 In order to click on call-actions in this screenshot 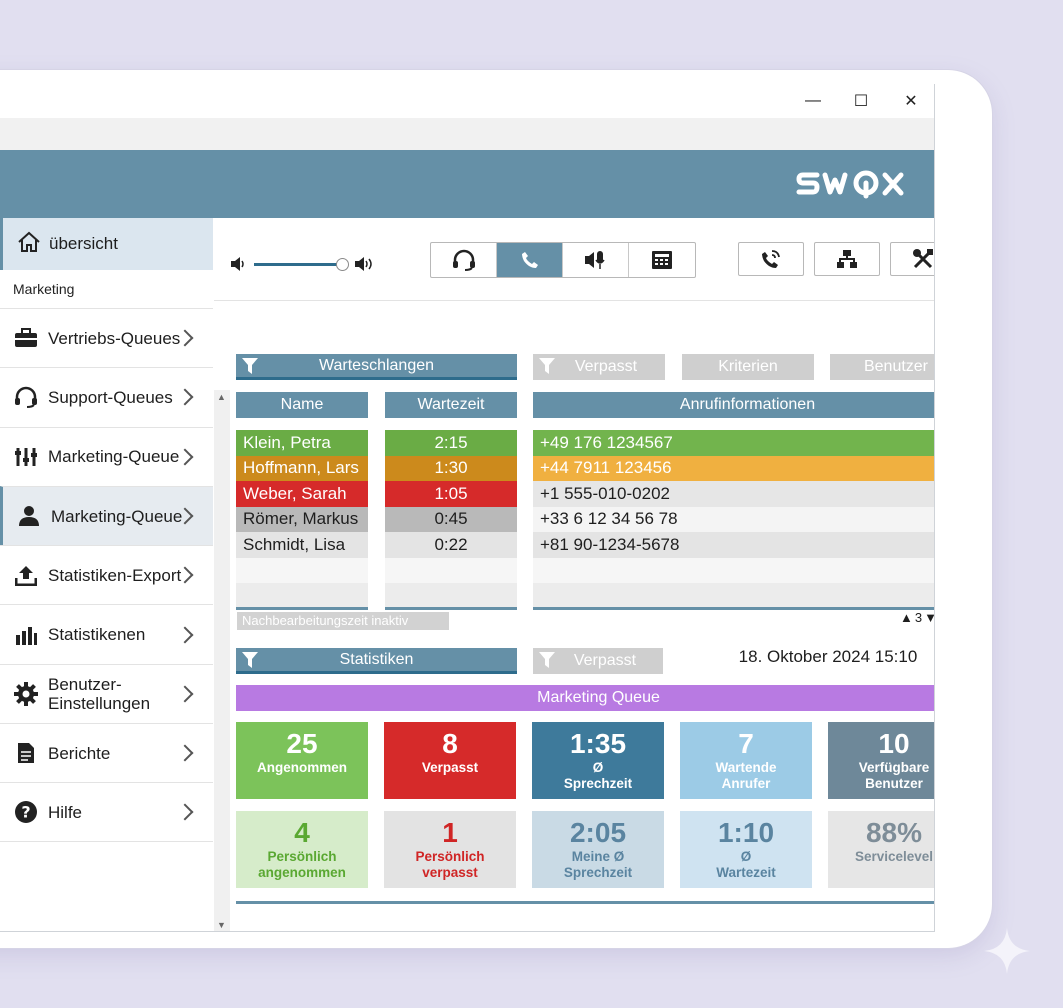, I will do `click(836, 260)`.